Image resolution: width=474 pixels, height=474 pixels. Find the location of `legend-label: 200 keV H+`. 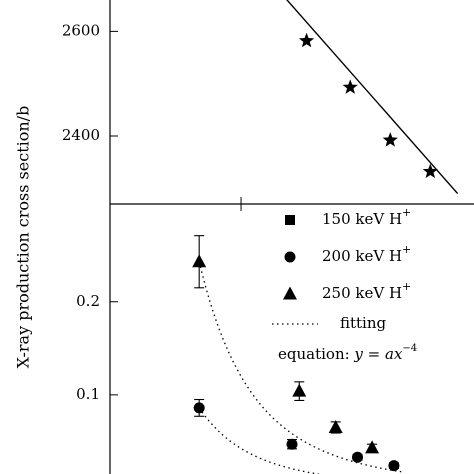

legend-label: 200 keV H+ is located at coordinates (366, 254).